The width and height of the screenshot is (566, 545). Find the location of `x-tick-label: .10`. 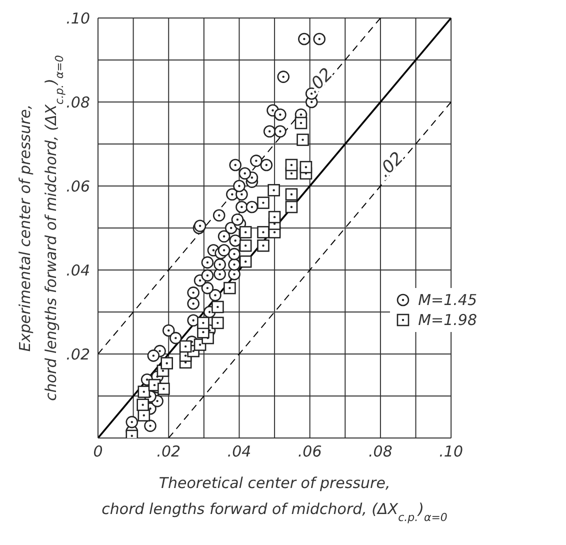

x-tick-label: .10 is located at coordinates (451, 451).